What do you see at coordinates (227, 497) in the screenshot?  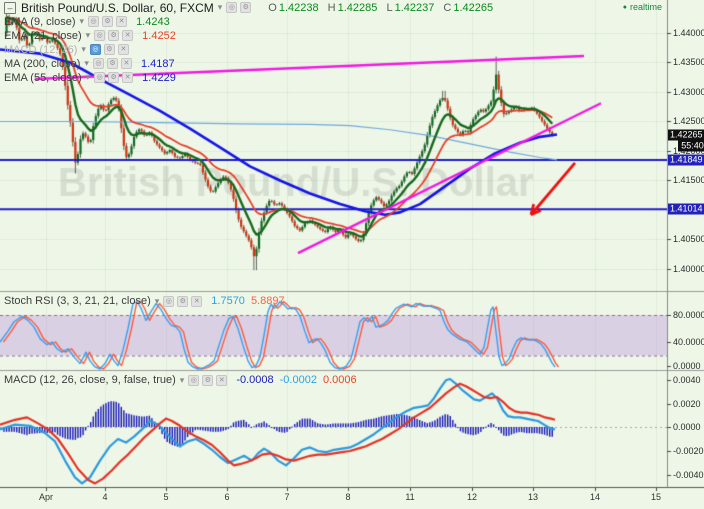 I see `time-axis-label: 6` at bounding box center [227, 497].